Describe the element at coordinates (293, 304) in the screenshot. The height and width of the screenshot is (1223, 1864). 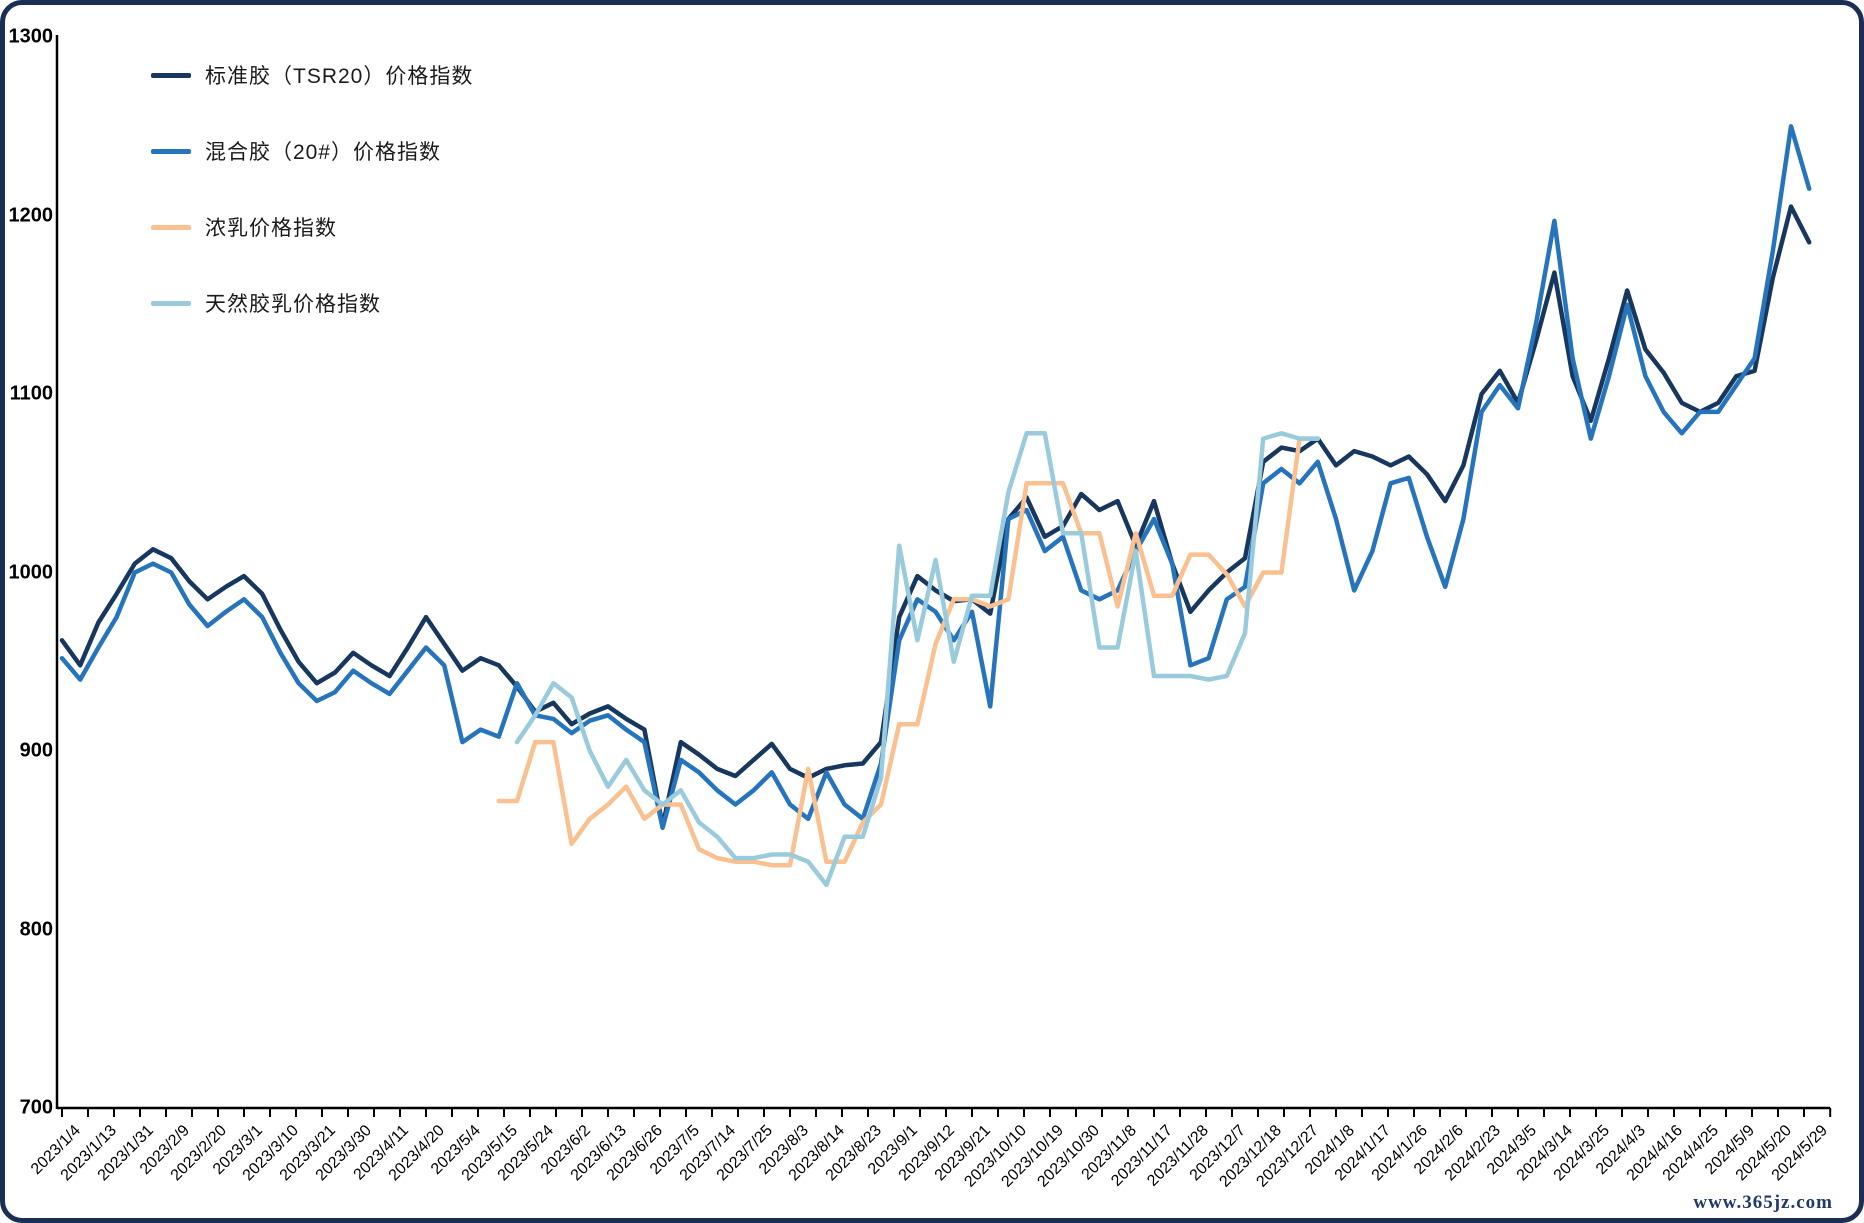
I see `legend-label: 天然胶乳价格指数` at that location.